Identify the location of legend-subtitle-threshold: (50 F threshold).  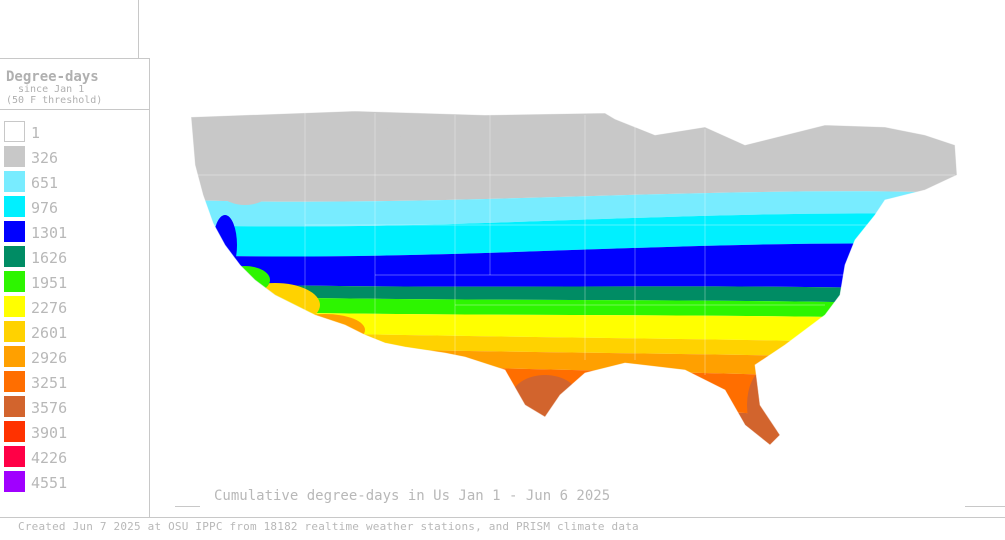
(54, 100).